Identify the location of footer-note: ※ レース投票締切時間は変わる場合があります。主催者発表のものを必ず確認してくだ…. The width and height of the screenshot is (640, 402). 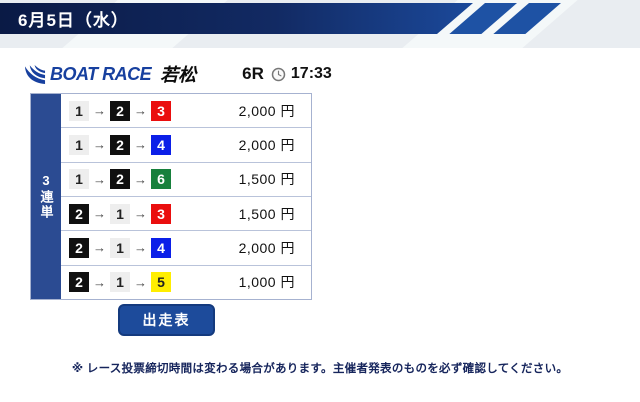
(320, 369).